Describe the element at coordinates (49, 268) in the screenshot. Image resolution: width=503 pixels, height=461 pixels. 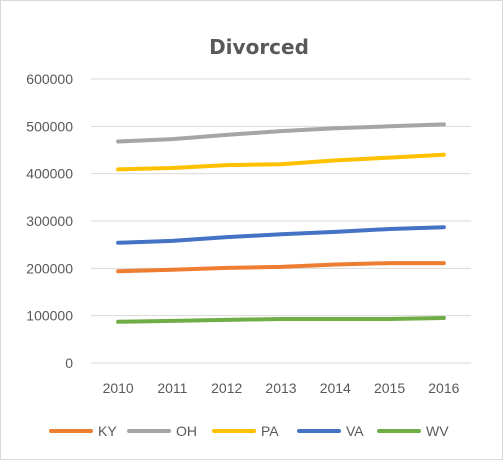
I see `y-tick-label: 200000` at that location.